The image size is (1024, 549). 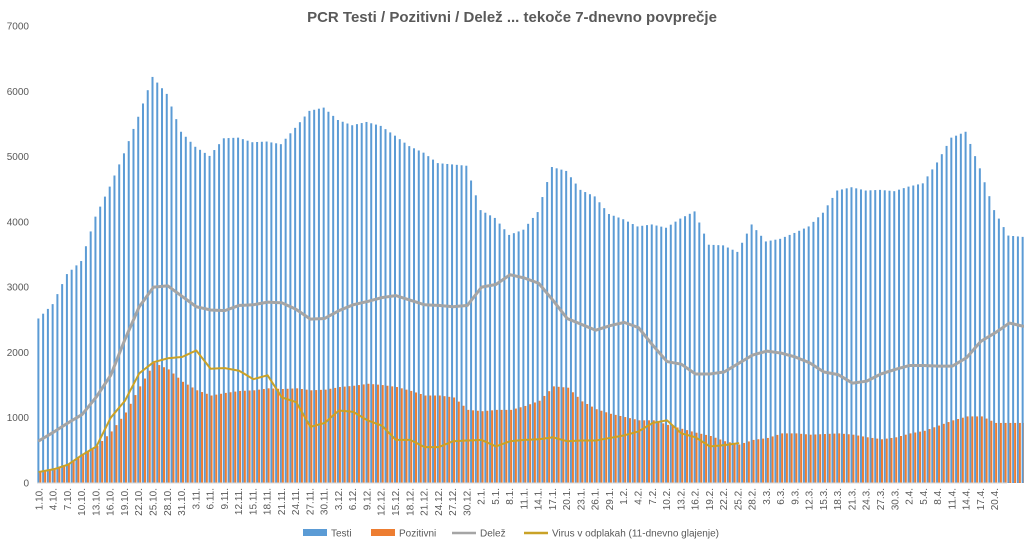 What do you see at coordinates (638, 496) in the screenshot?
I see `x-tick-label: 4.2.` at bounding box center [638, 496].